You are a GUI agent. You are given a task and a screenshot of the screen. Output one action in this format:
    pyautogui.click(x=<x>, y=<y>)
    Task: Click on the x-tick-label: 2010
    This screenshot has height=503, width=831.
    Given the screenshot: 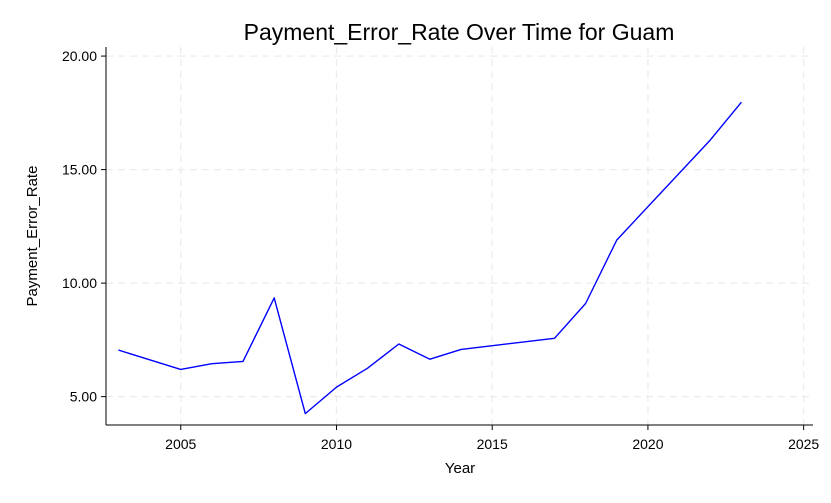 What is the action you would take?
    pyautogui.click(x=336, y=444)
    